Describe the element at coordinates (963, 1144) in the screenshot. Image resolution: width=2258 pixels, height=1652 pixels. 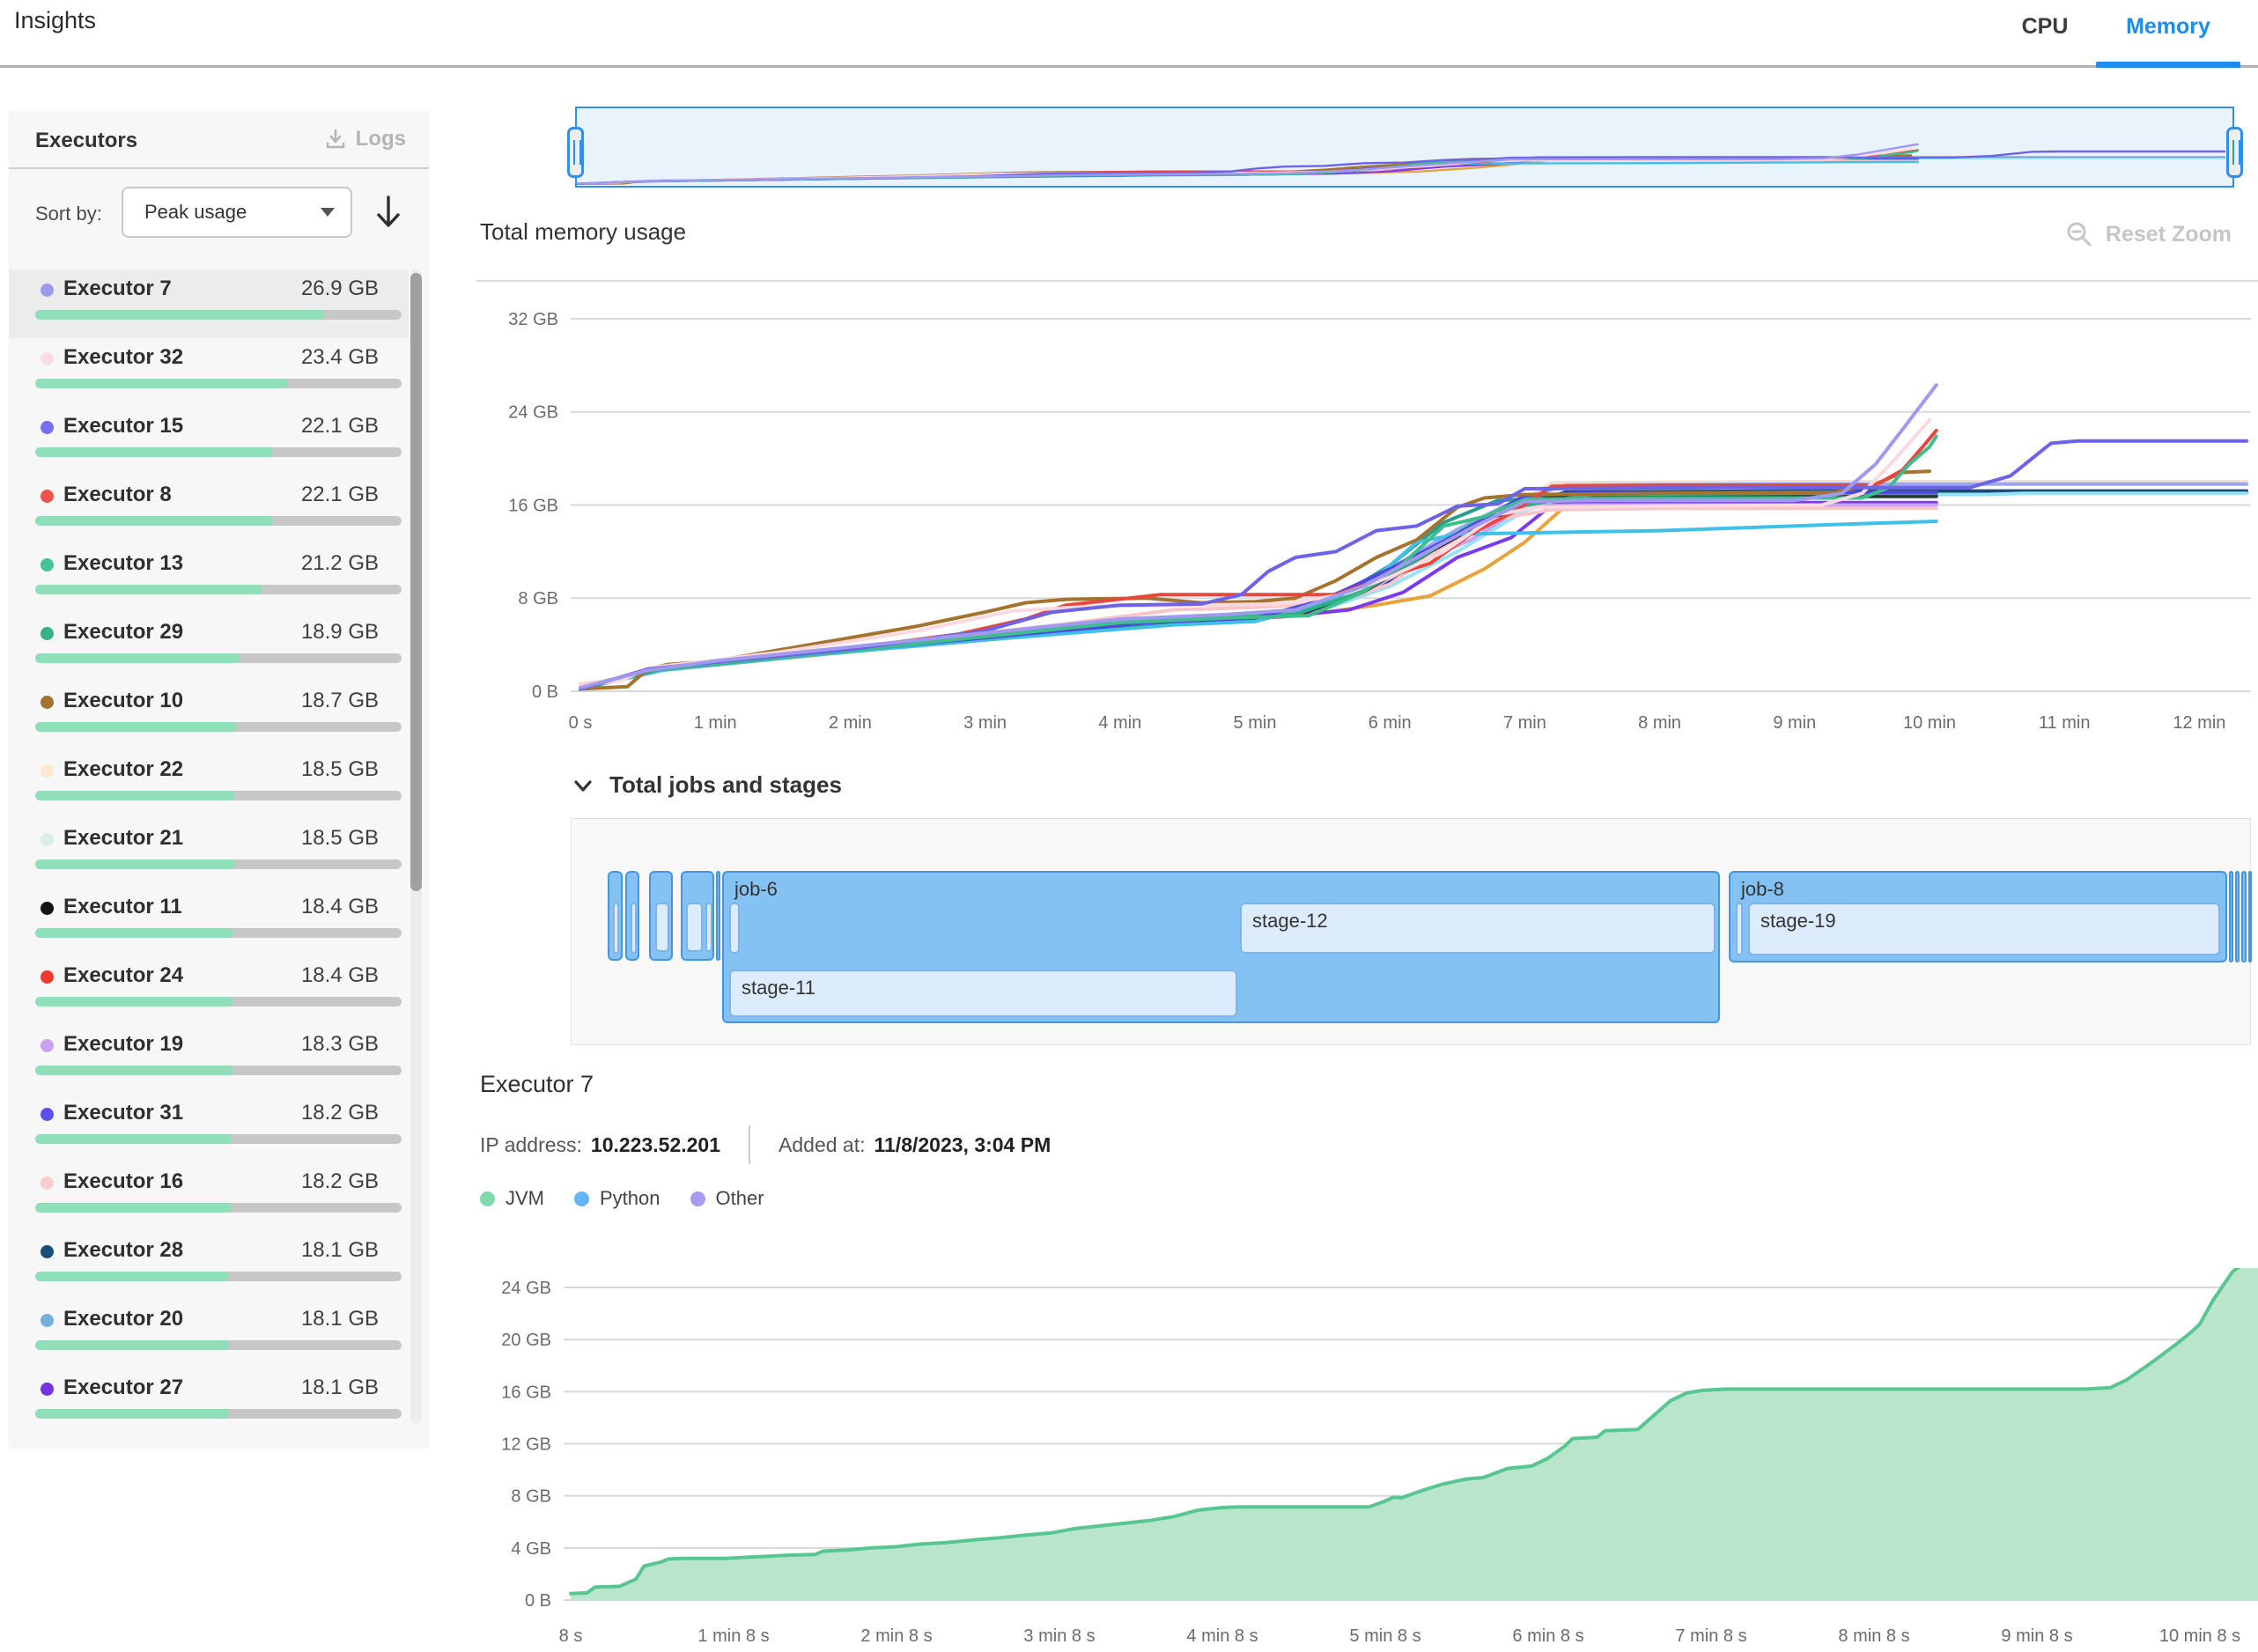
I see `added-value: 11/8/2023, 3:04 PM` at that location.